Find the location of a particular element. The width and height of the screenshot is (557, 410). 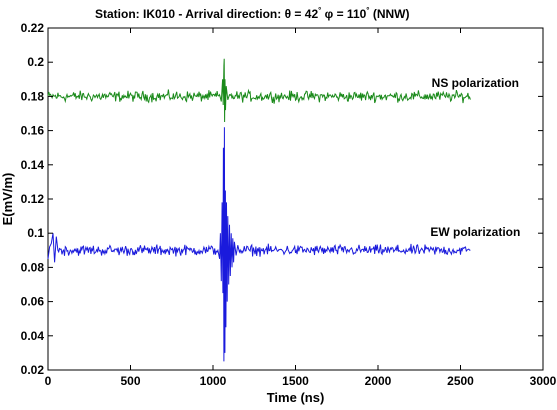

y-tick-label: 0.06 is located at coordinates (33, 302).